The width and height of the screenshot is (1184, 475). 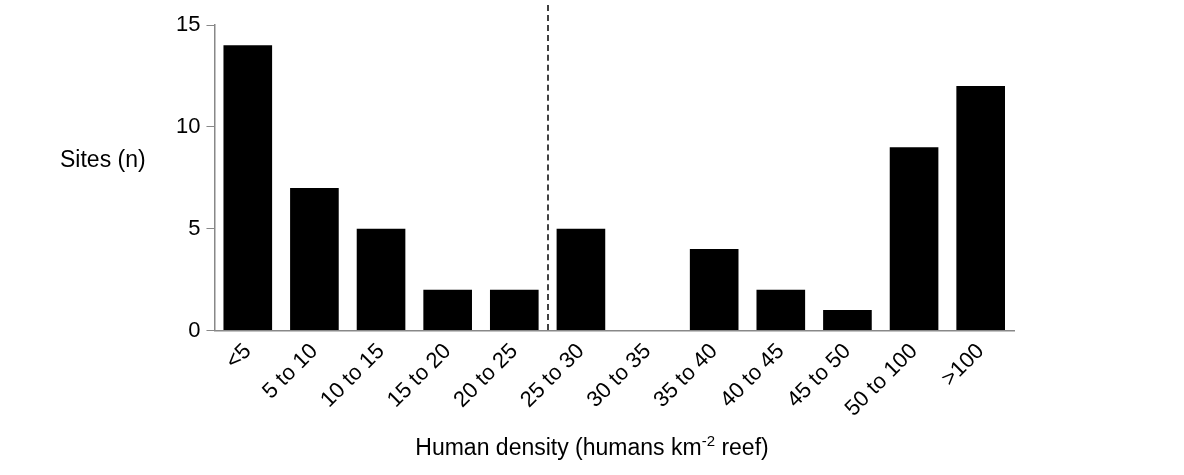 I want to click on y-axis-title: Sites (n), so click(x=103, y=159).